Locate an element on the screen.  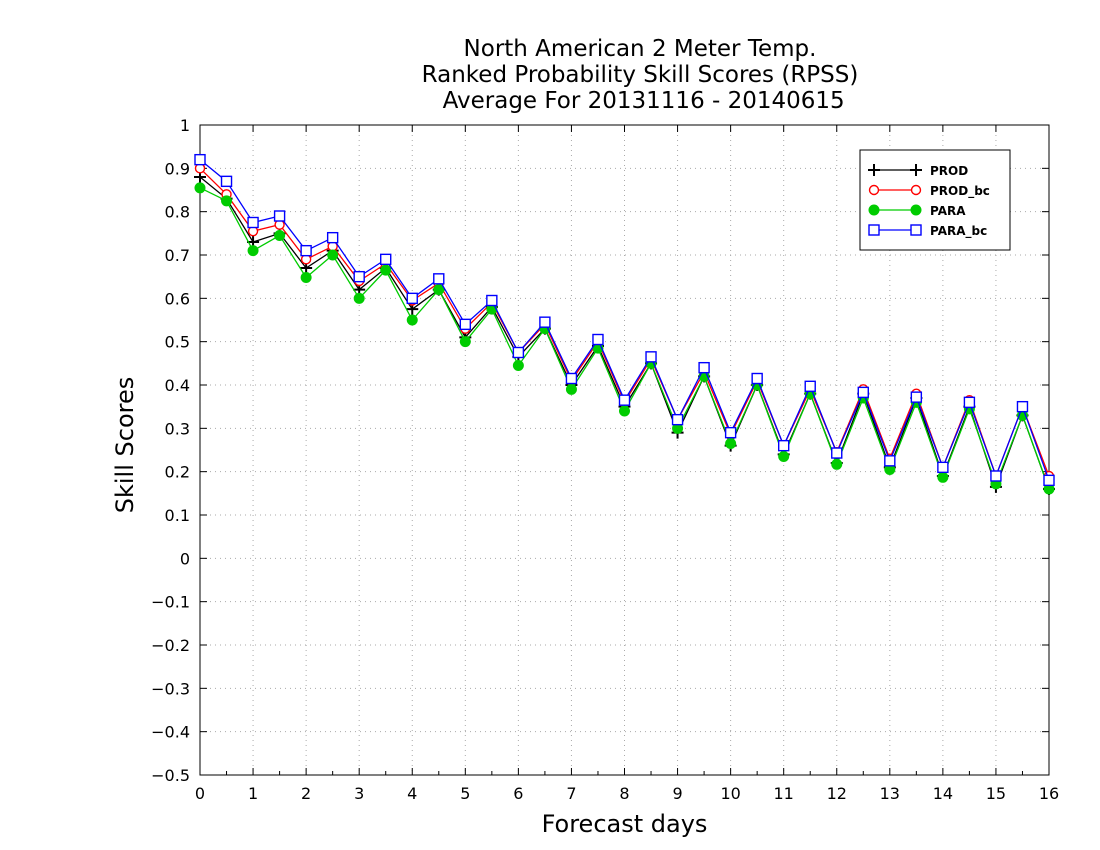
x-tick-label: 15 is located at coordinates (996, 793).